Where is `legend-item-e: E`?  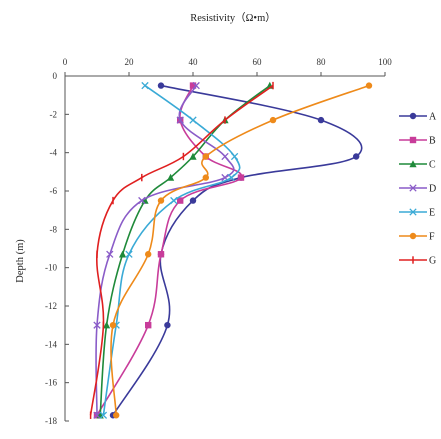 legend-item-e: E is located at coordinates (417, 213).